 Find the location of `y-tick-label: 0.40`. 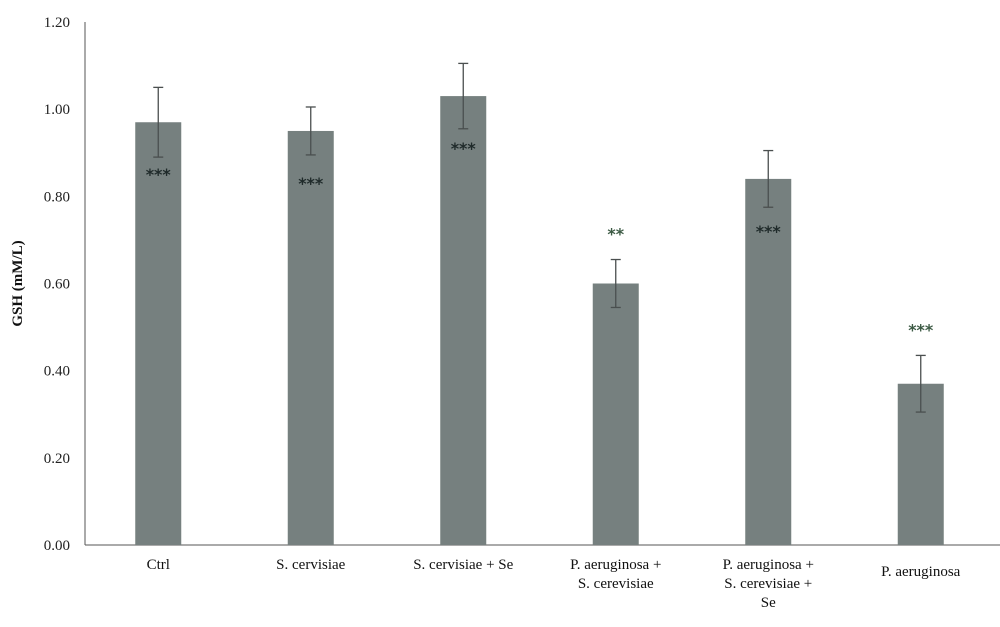

y-tick-label: 0.40 is located at coordinates (57, 372).